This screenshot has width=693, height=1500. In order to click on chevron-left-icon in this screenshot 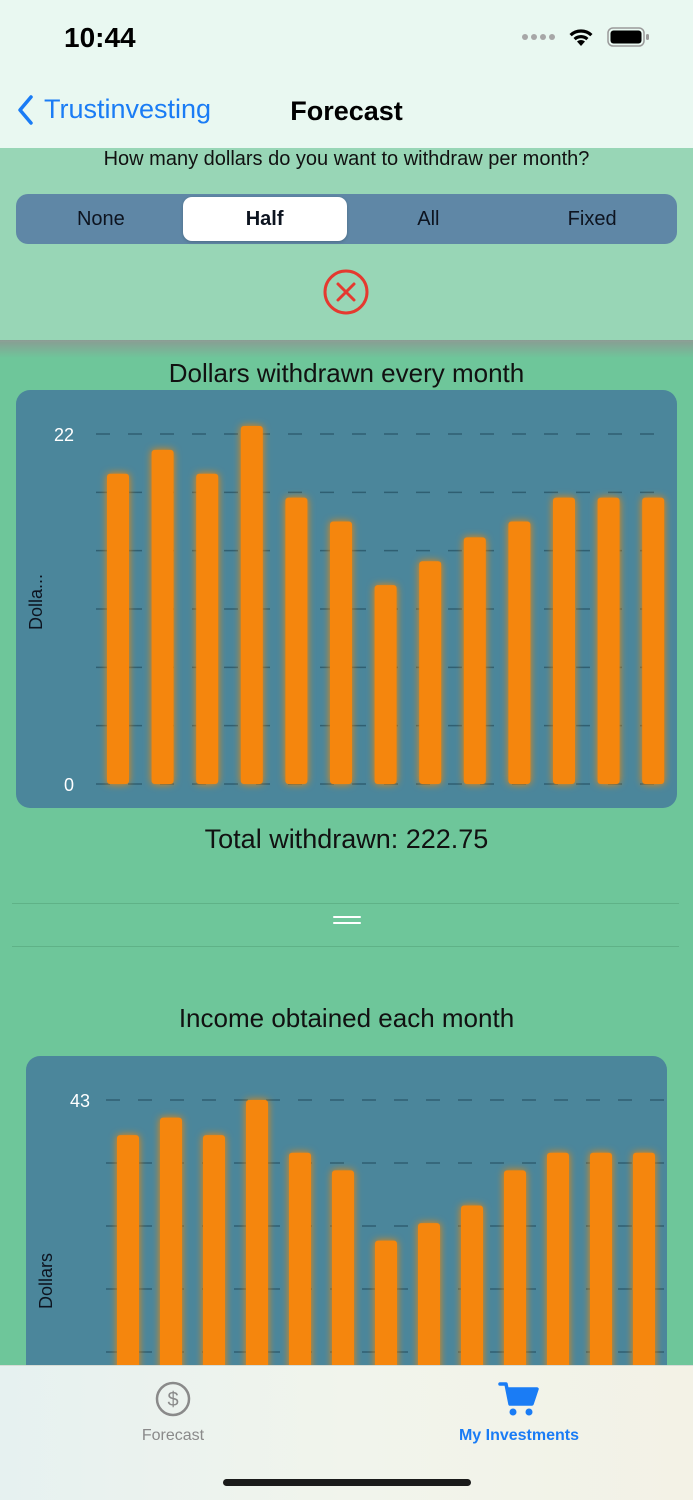, I will do `click(25, 109)`.